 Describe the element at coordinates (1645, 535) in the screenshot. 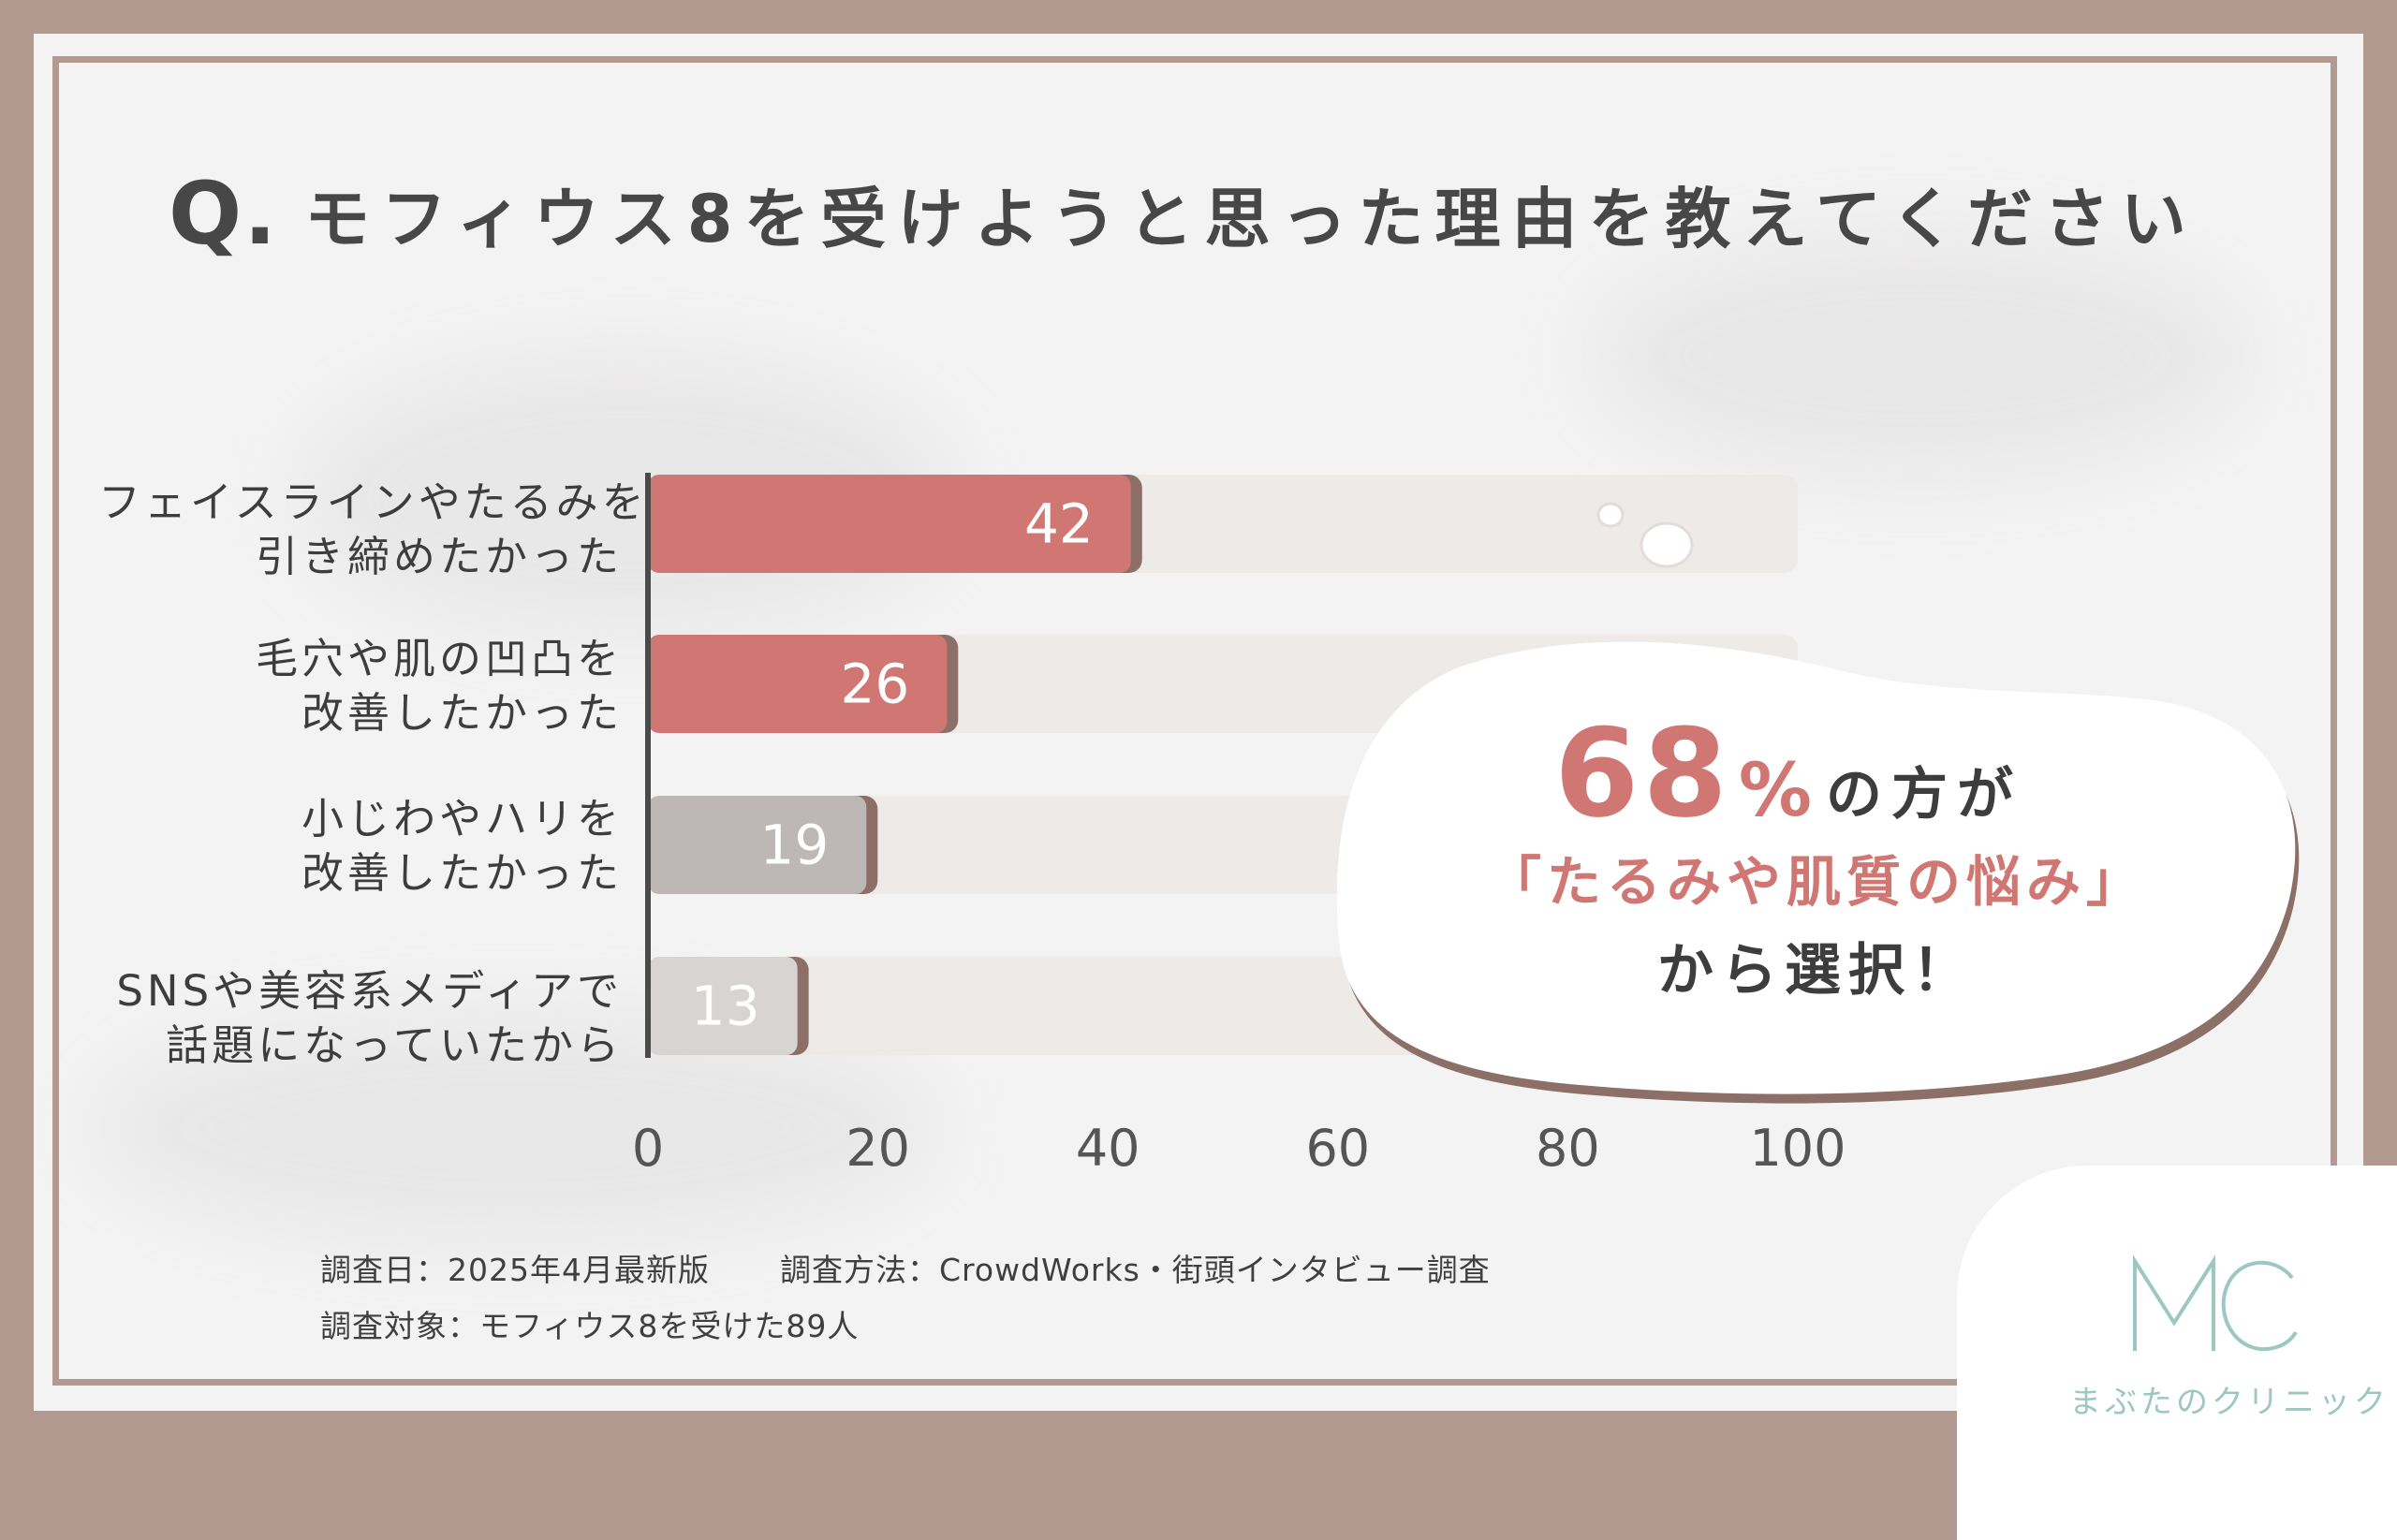

I see `decorative-dots` at that location.